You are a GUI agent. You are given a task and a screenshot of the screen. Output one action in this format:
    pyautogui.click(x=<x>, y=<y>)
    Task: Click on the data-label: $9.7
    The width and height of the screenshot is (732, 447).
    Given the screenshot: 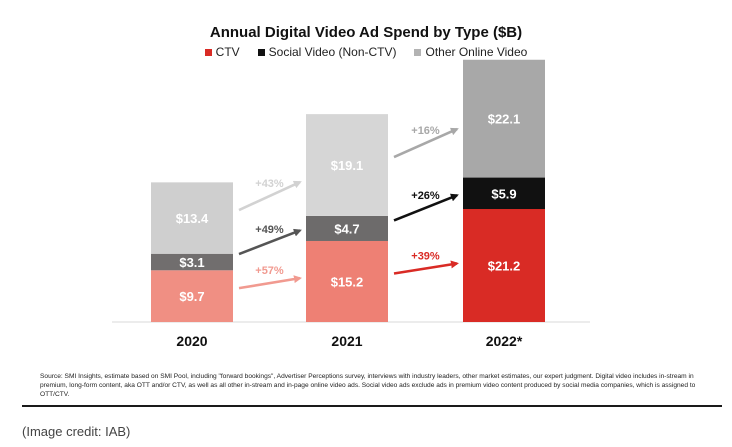 What is the action you would take?
    pyautogui.click(x=191, y=296)
    